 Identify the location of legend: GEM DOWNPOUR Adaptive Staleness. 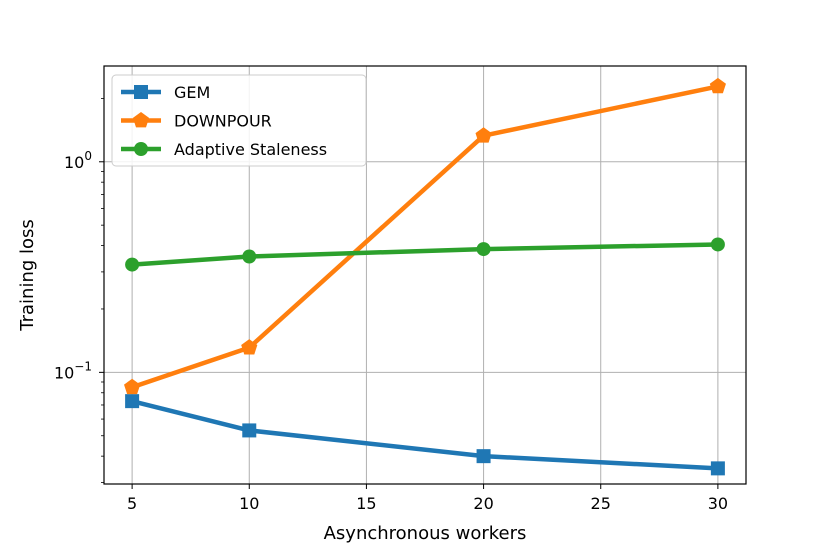
(239, 120).